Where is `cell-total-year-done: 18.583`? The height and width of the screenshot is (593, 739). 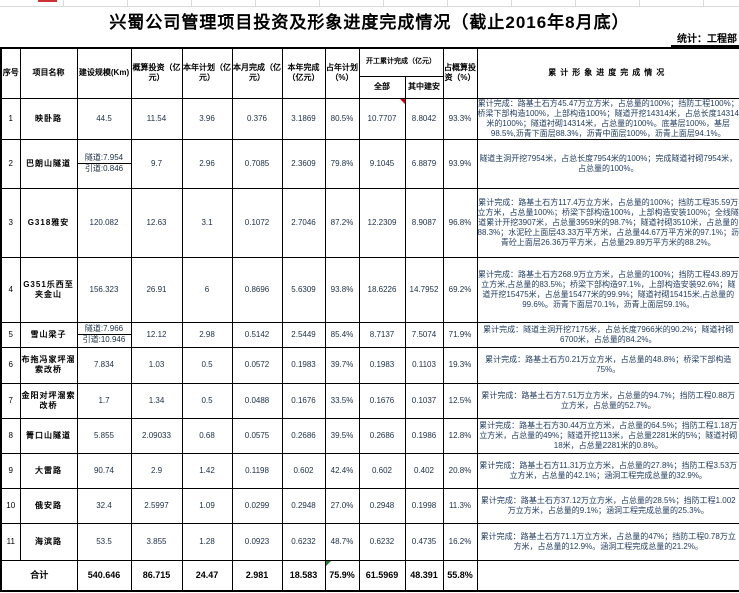
cell-total-year-done: 18.583 is located at coordinates (303, 575).